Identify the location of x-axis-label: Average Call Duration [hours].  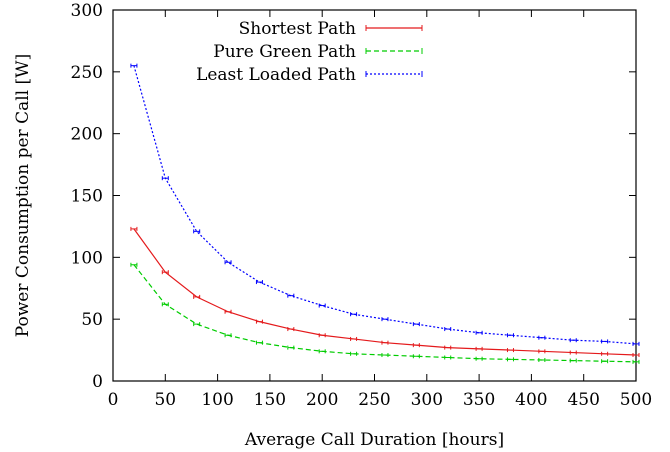
(374, 440).